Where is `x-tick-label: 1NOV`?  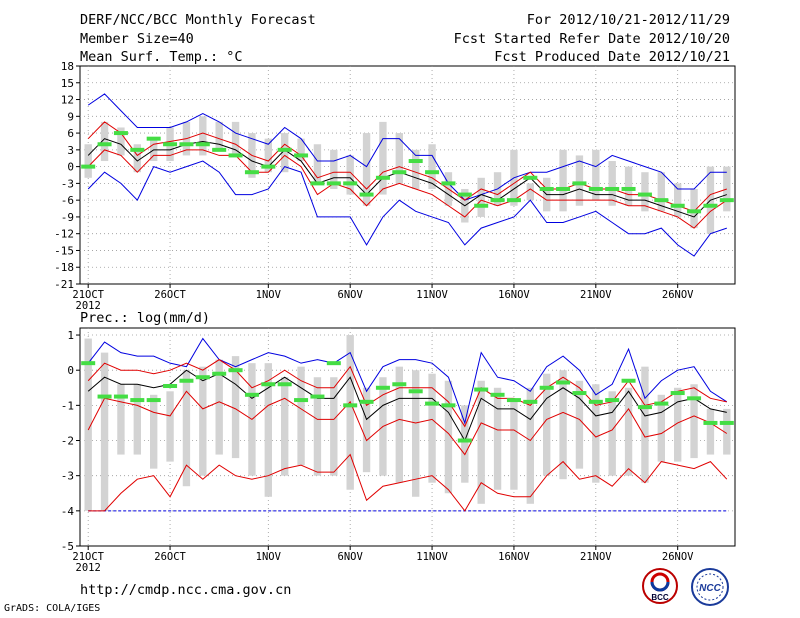
x-tick-label: 1NOV is located at coordinates (269, 557).